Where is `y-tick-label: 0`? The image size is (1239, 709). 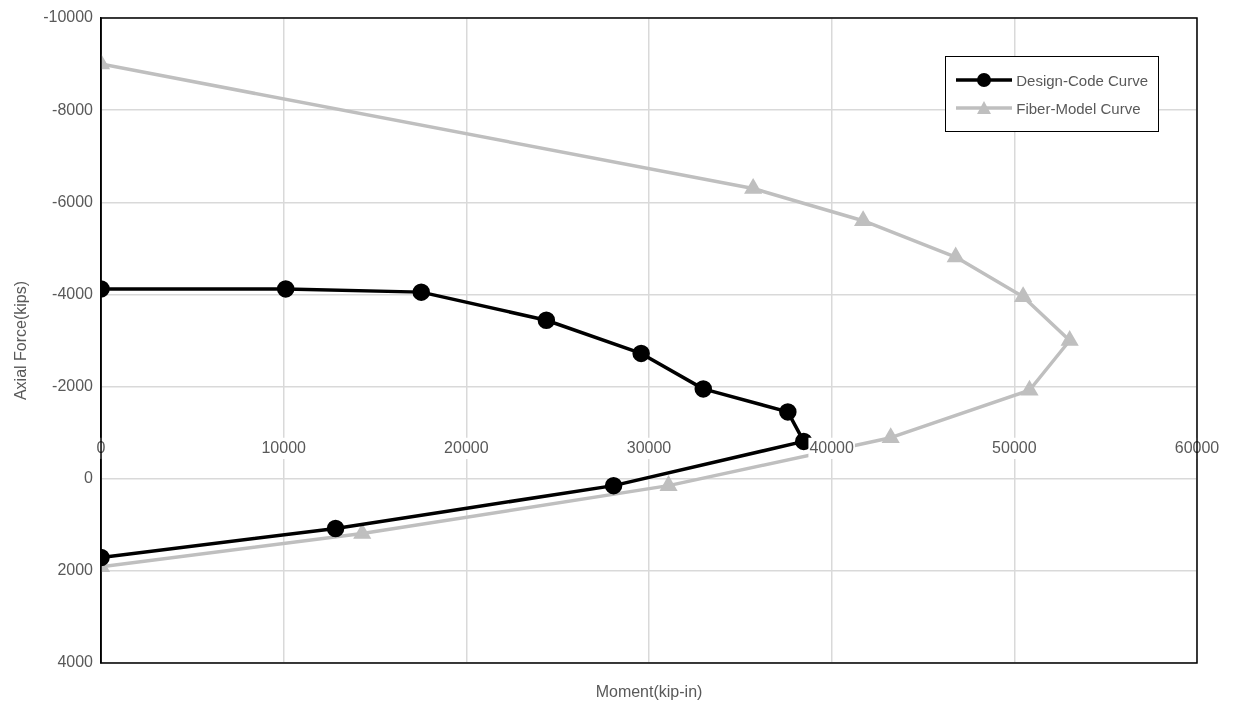
y-tick-label: 0 is located at coordinates (89, 478).